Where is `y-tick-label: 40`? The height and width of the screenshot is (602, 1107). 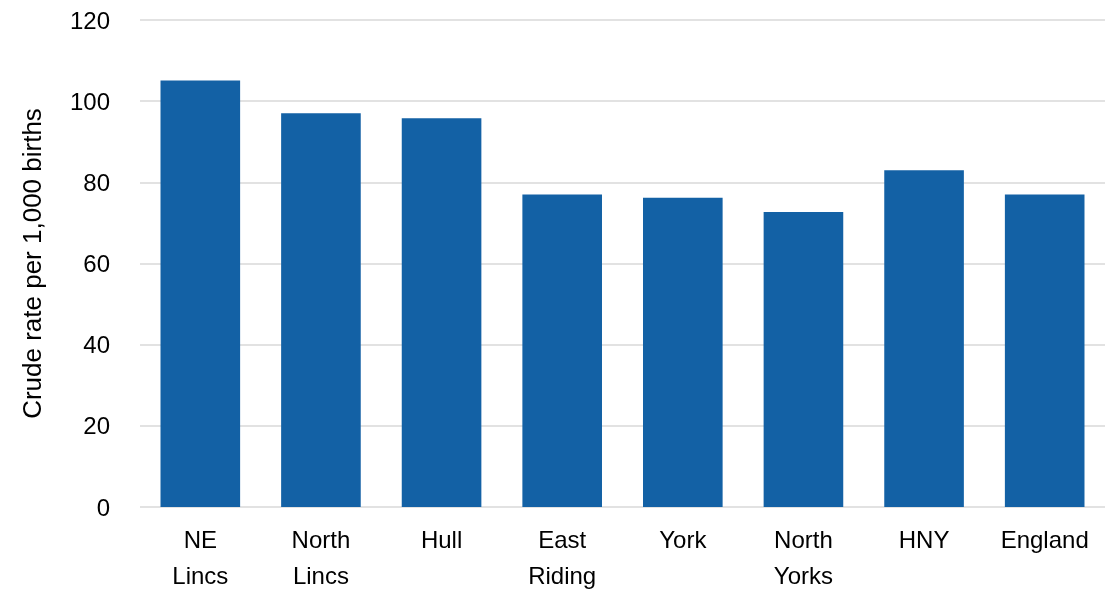 y-tick-label: 40 is located at coordinates (96, 345).